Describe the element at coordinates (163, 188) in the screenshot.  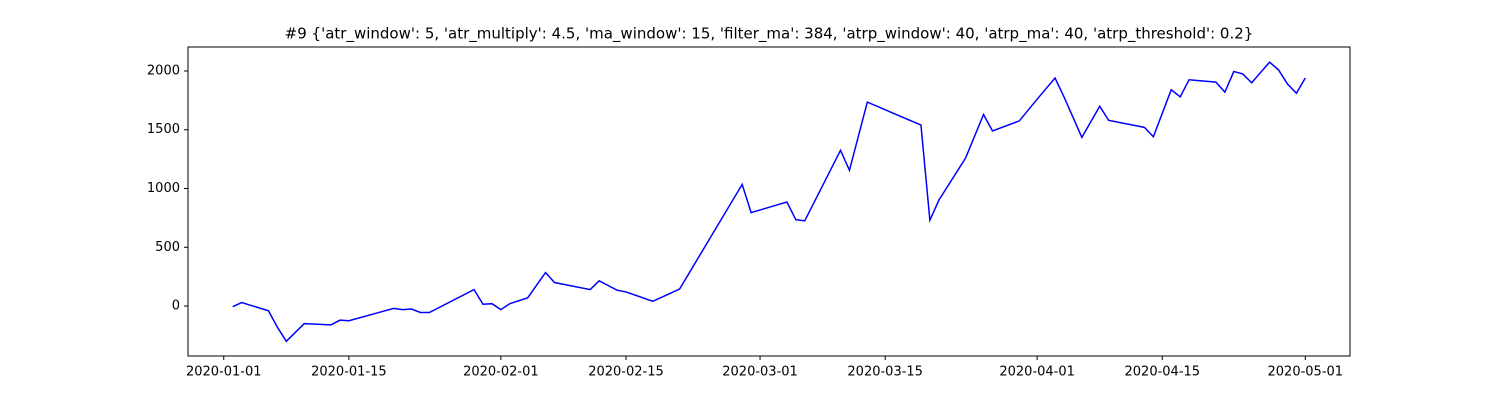
I see `y-tick-label: 1000` at that location.